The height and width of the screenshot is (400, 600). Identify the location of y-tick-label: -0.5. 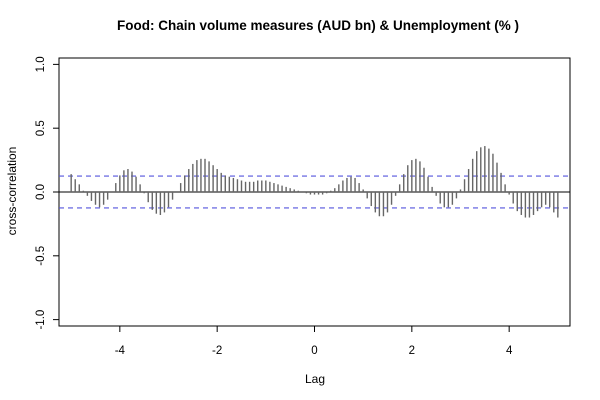
(41, 256).